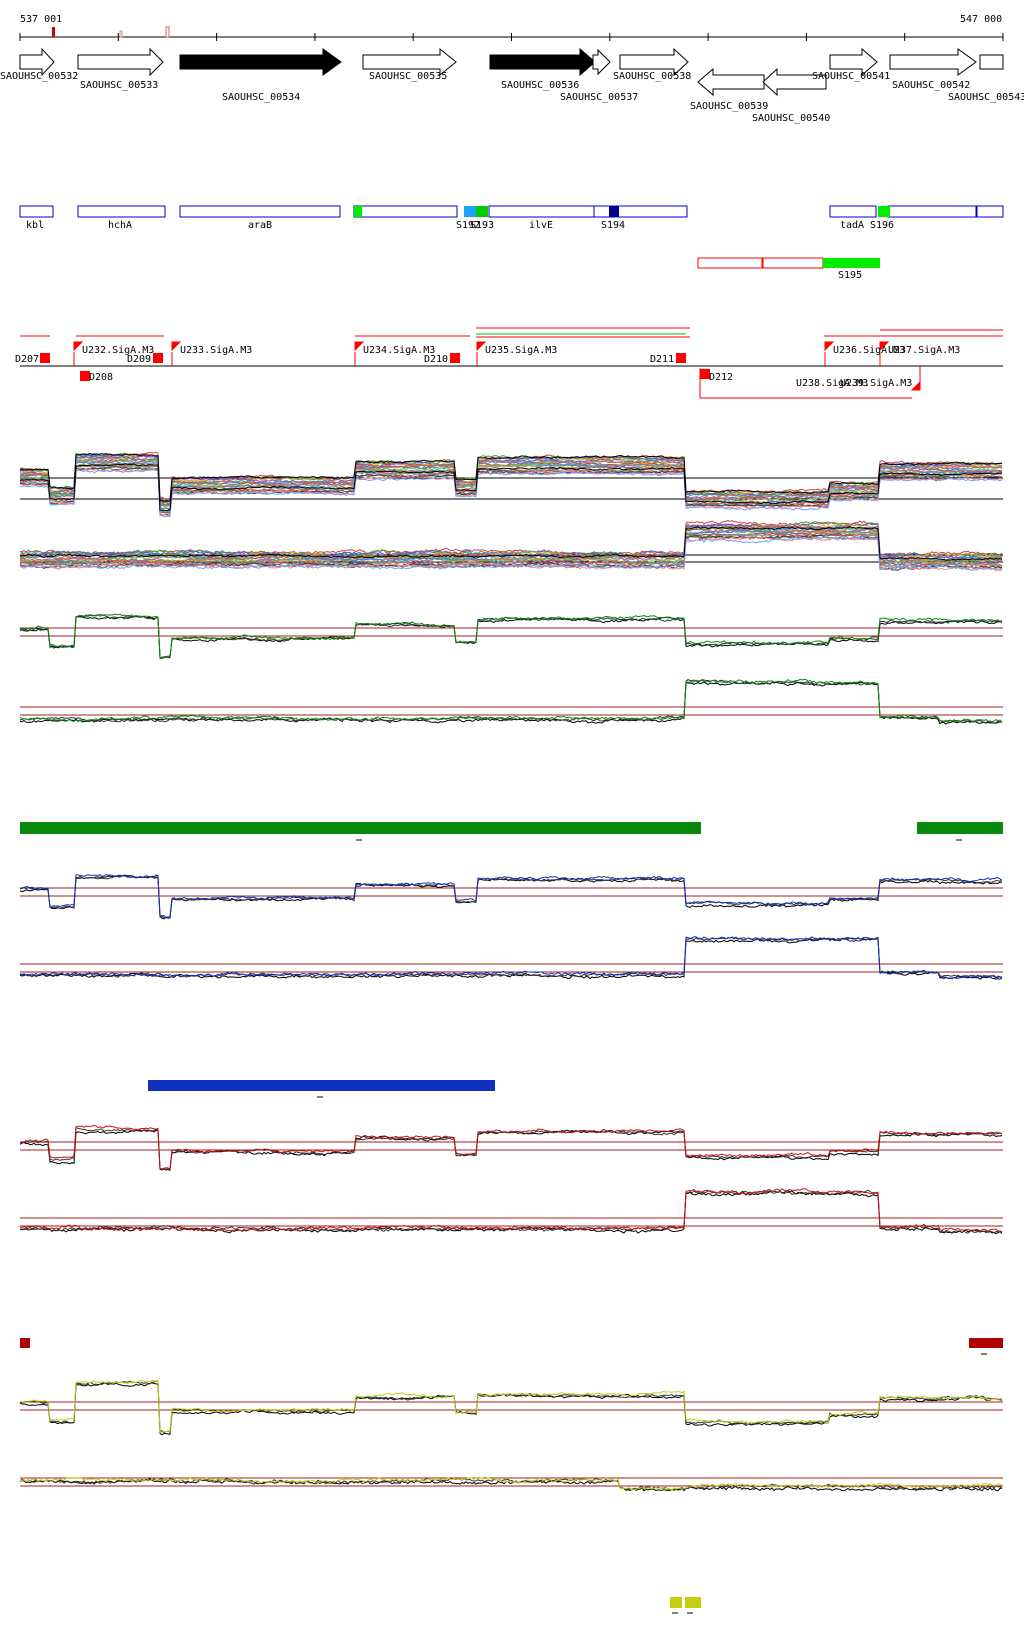 Image resolution: width=1024 pixels, height=1640 pixels. Describe the element at coordinates (869, 350) in the screenshot. I see `promoter-label-u236: U236.SigA.M3` at that location.